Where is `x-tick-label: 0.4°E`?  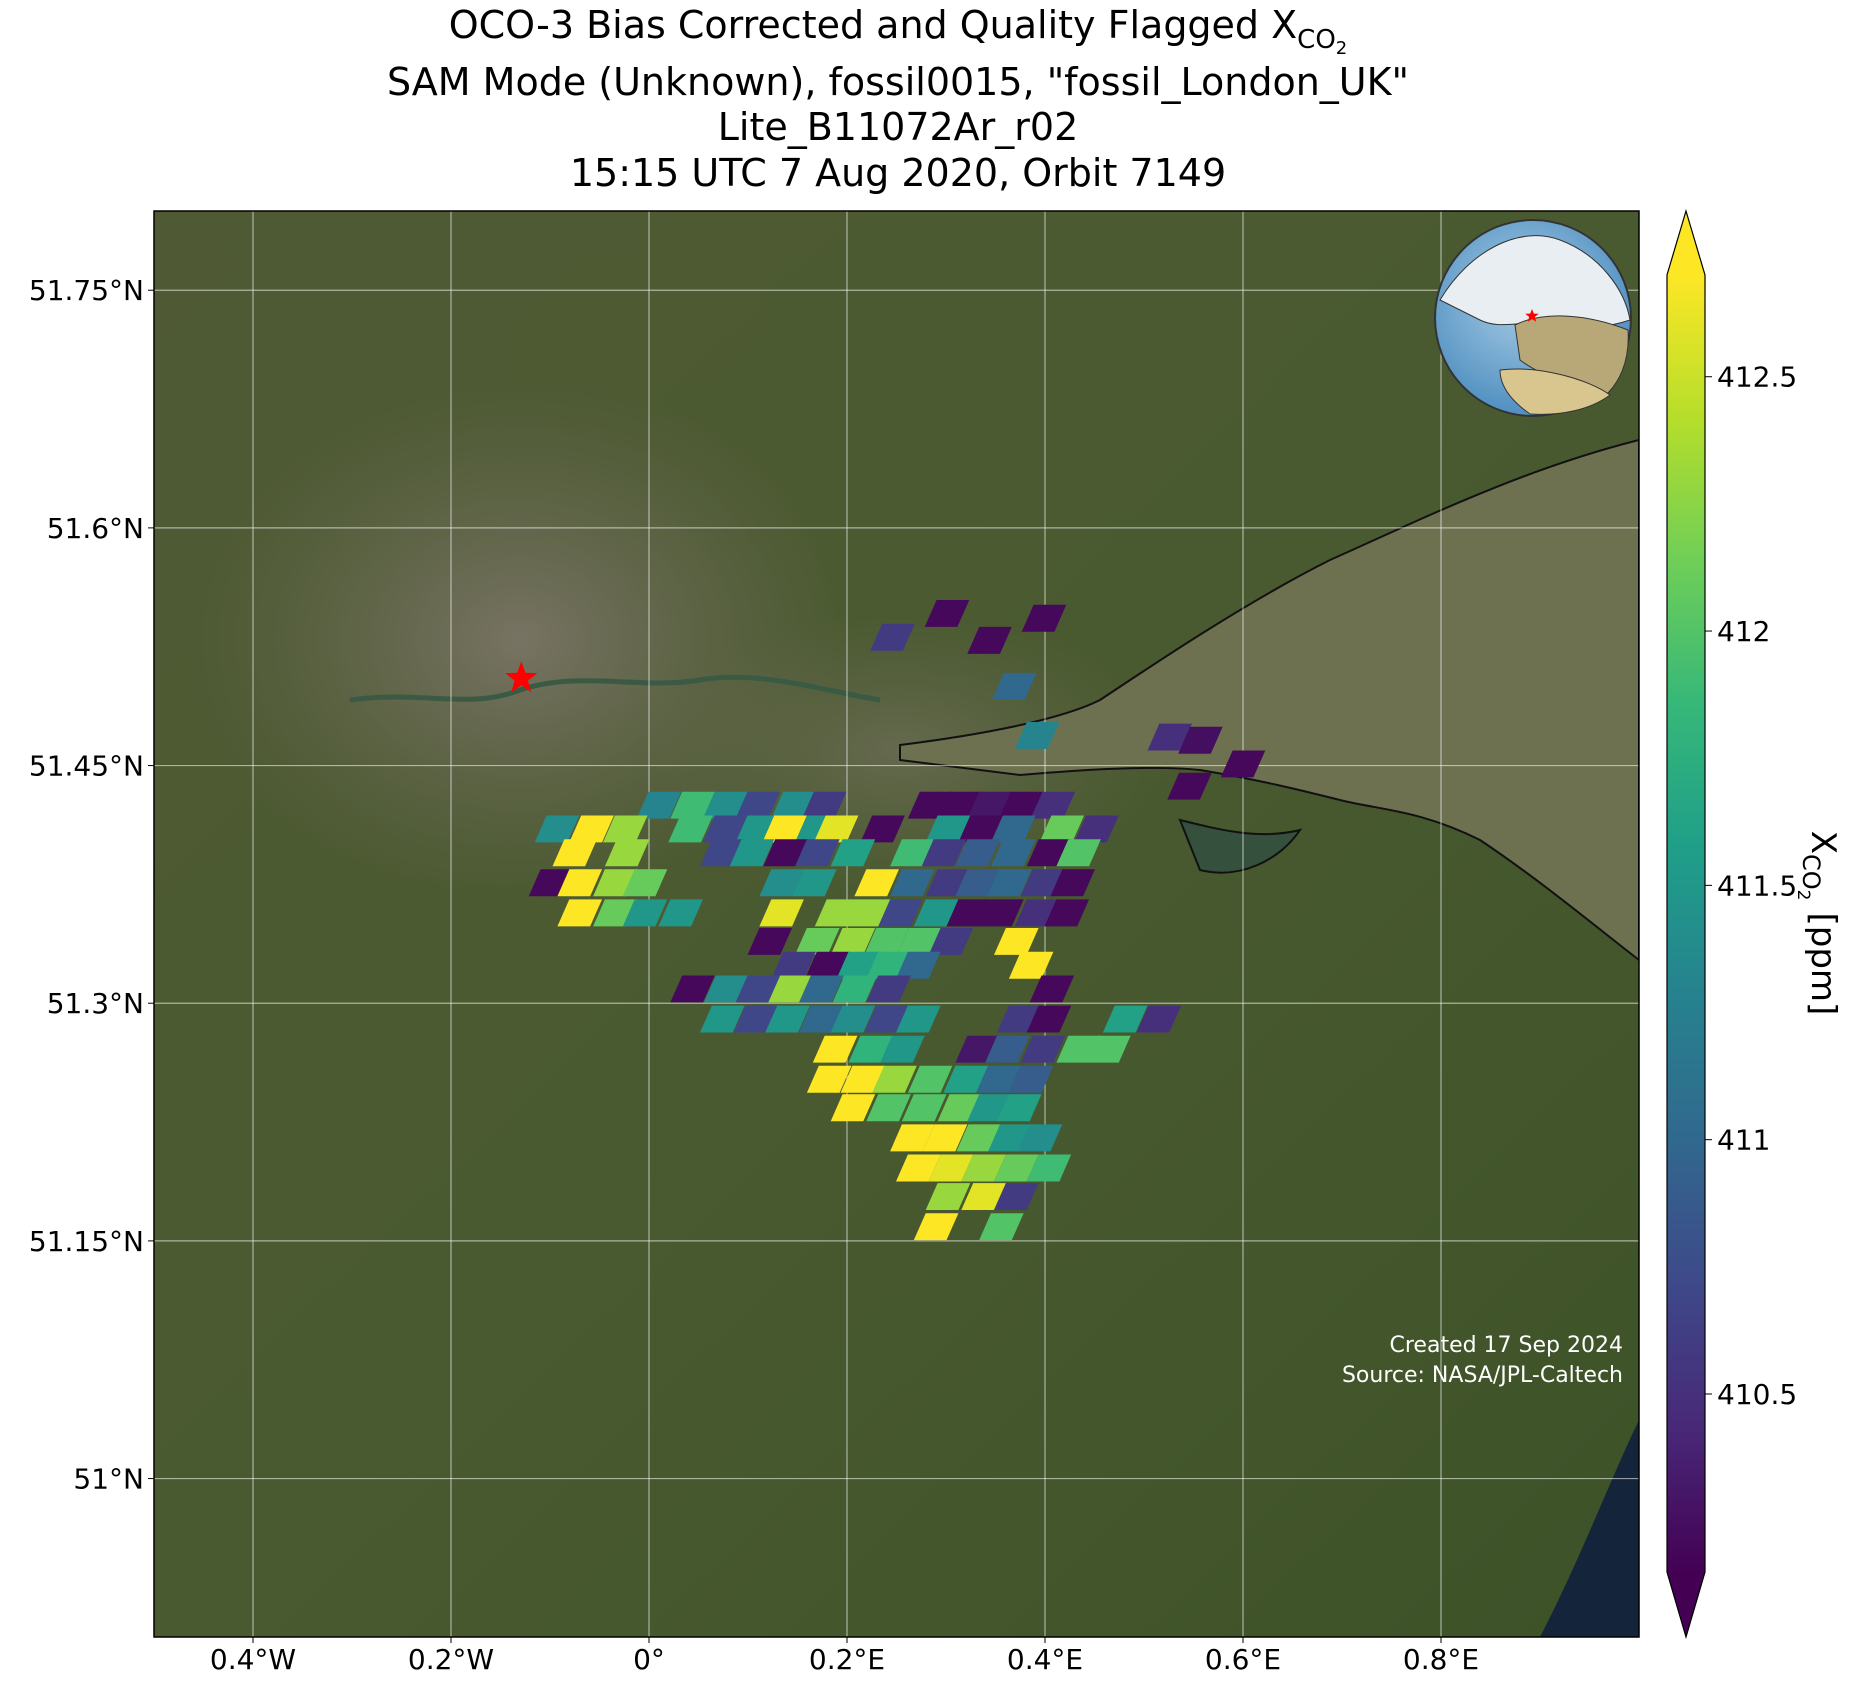 x-tick-label: 0.4°E is located at coordinates (1045, 1659).